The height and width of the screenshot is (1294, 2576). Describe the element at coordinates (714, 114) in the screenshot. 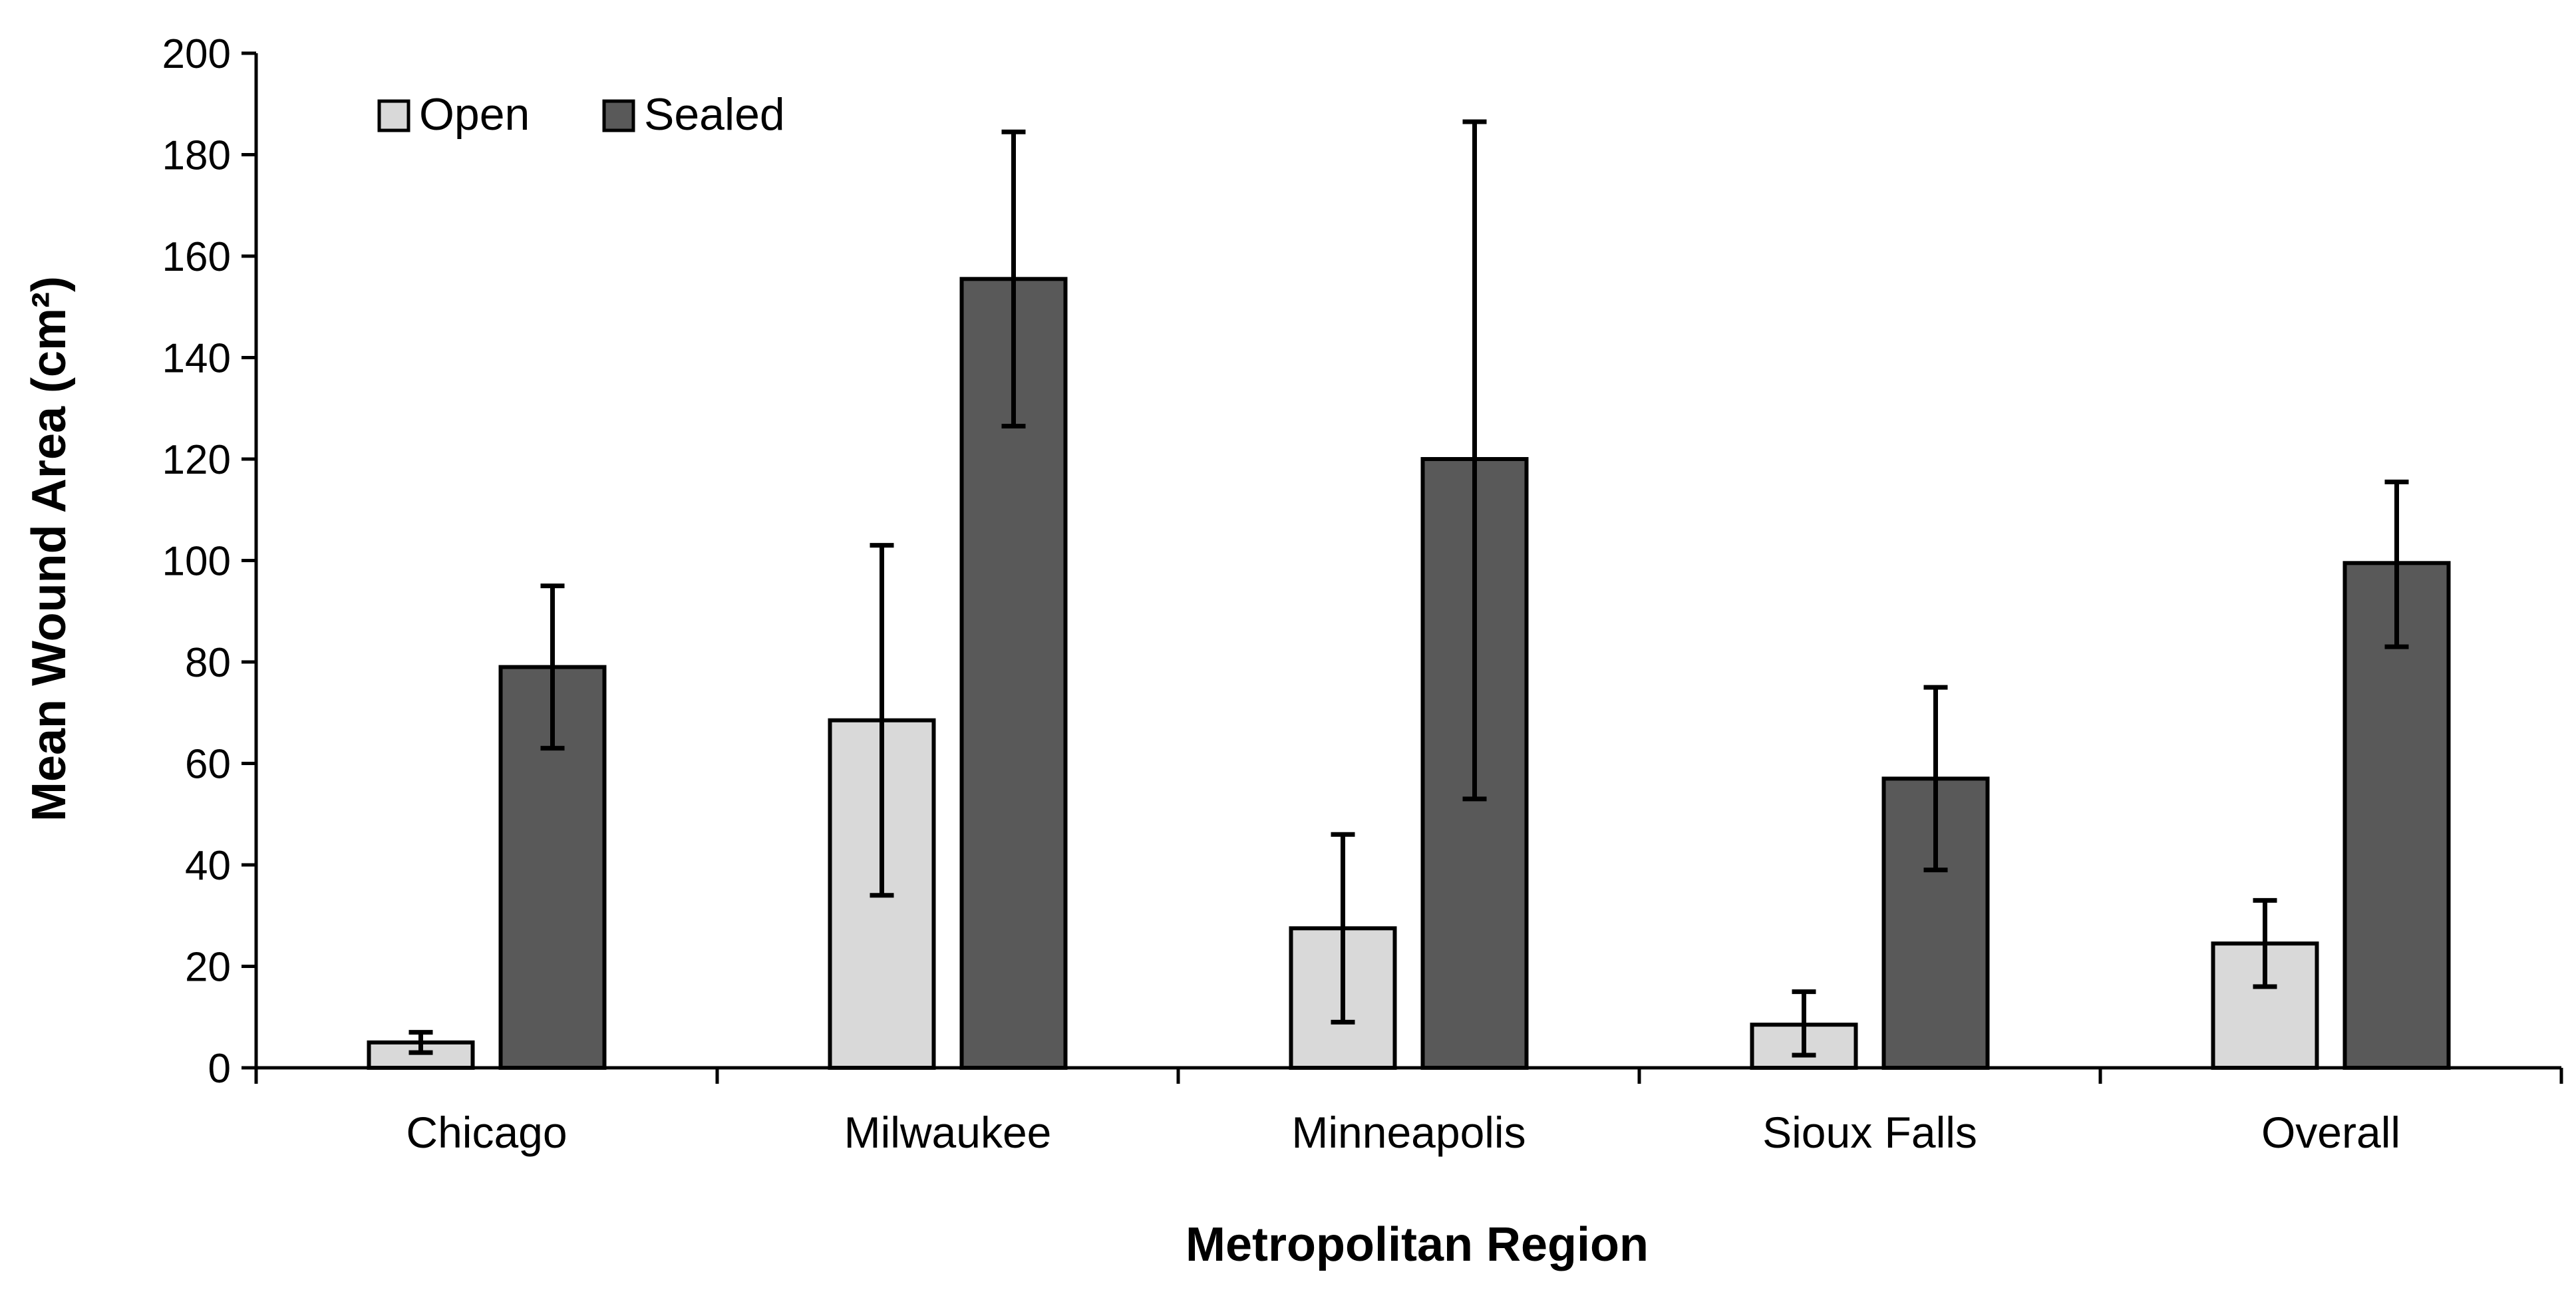

I see `legend-label: Sealed` at that location.